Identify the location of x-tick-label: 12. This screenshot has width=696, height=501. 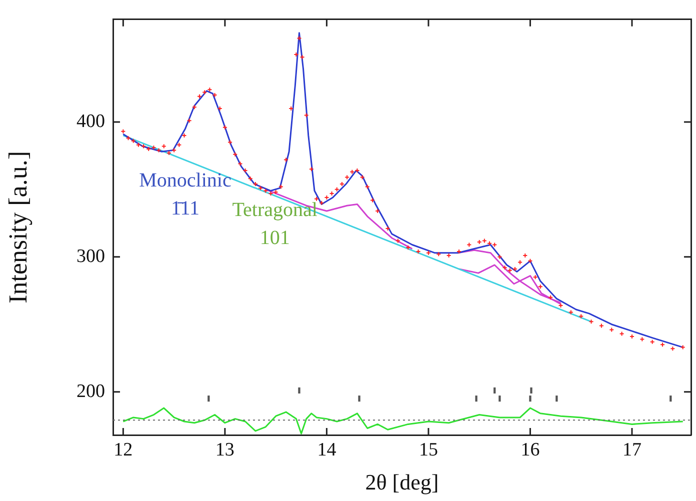
(123, 449).